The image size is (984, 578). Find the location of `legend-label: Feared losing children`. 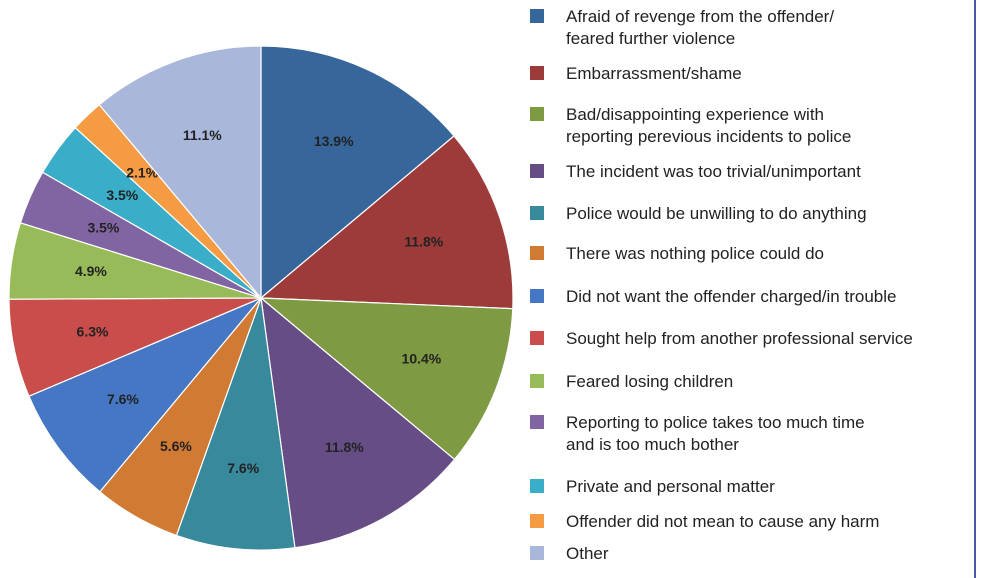

legend-label: Feared losing children is located at coordinates (650, 381).